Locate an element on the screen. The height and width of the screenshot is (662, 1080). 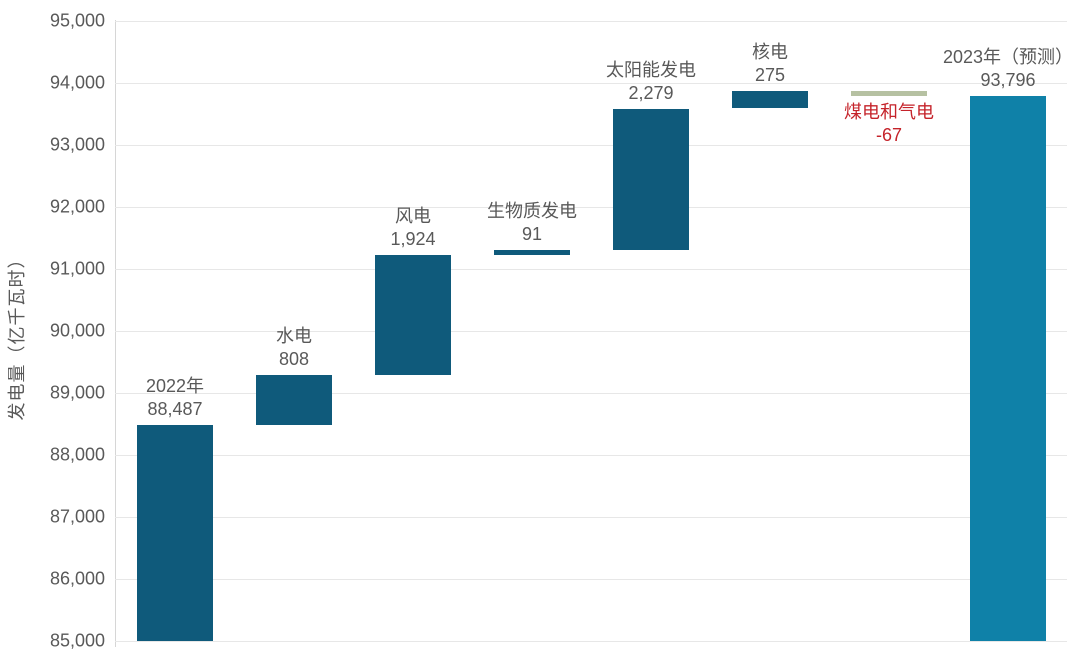
bar-category-label: 生物质发电 is located at coordinates (532, 210).